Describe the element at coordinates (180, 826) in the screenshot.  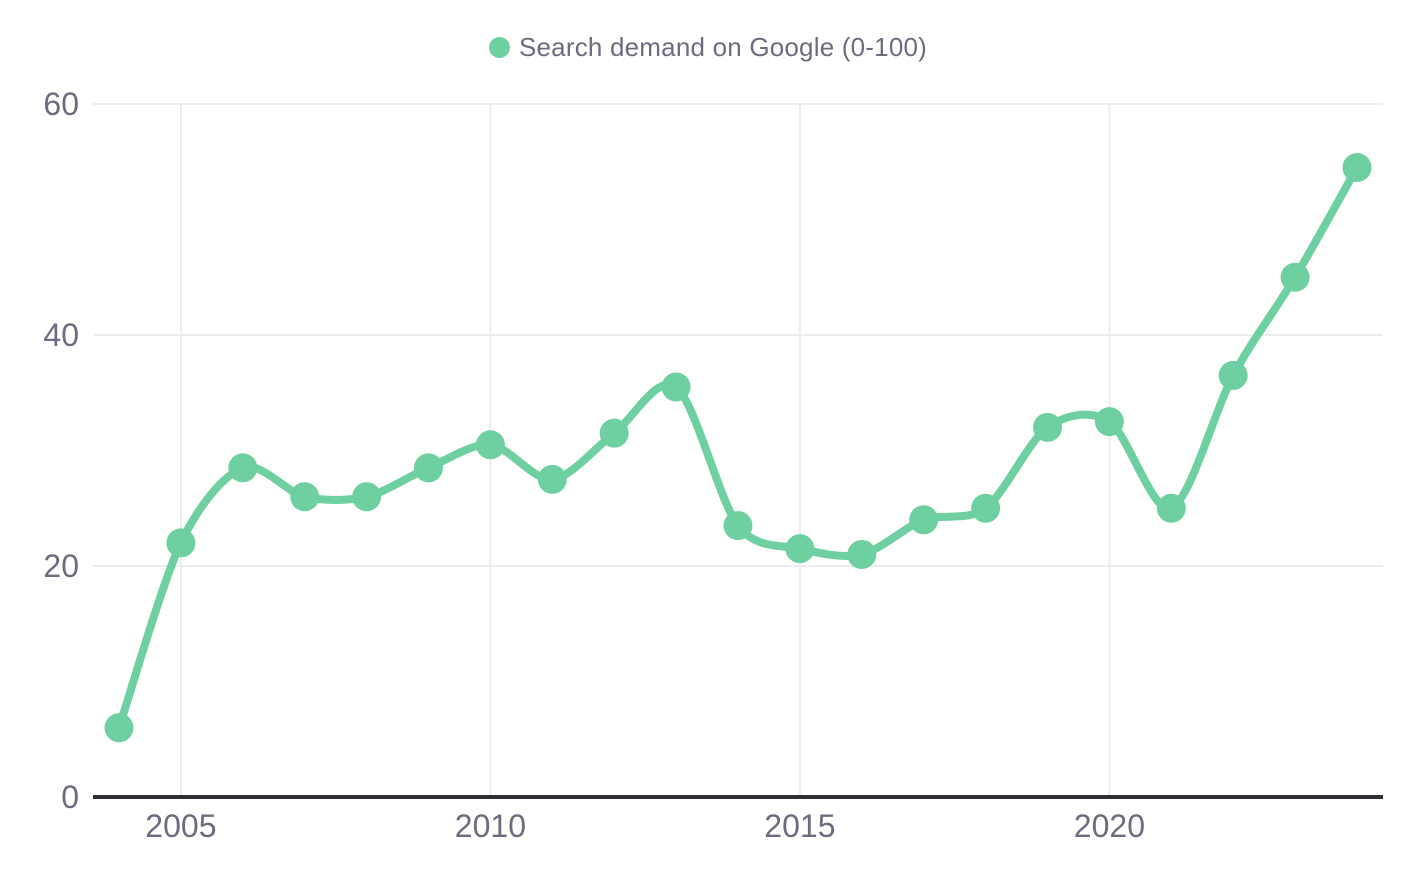
I see `x-tick-label-2005: 2005` at that location.